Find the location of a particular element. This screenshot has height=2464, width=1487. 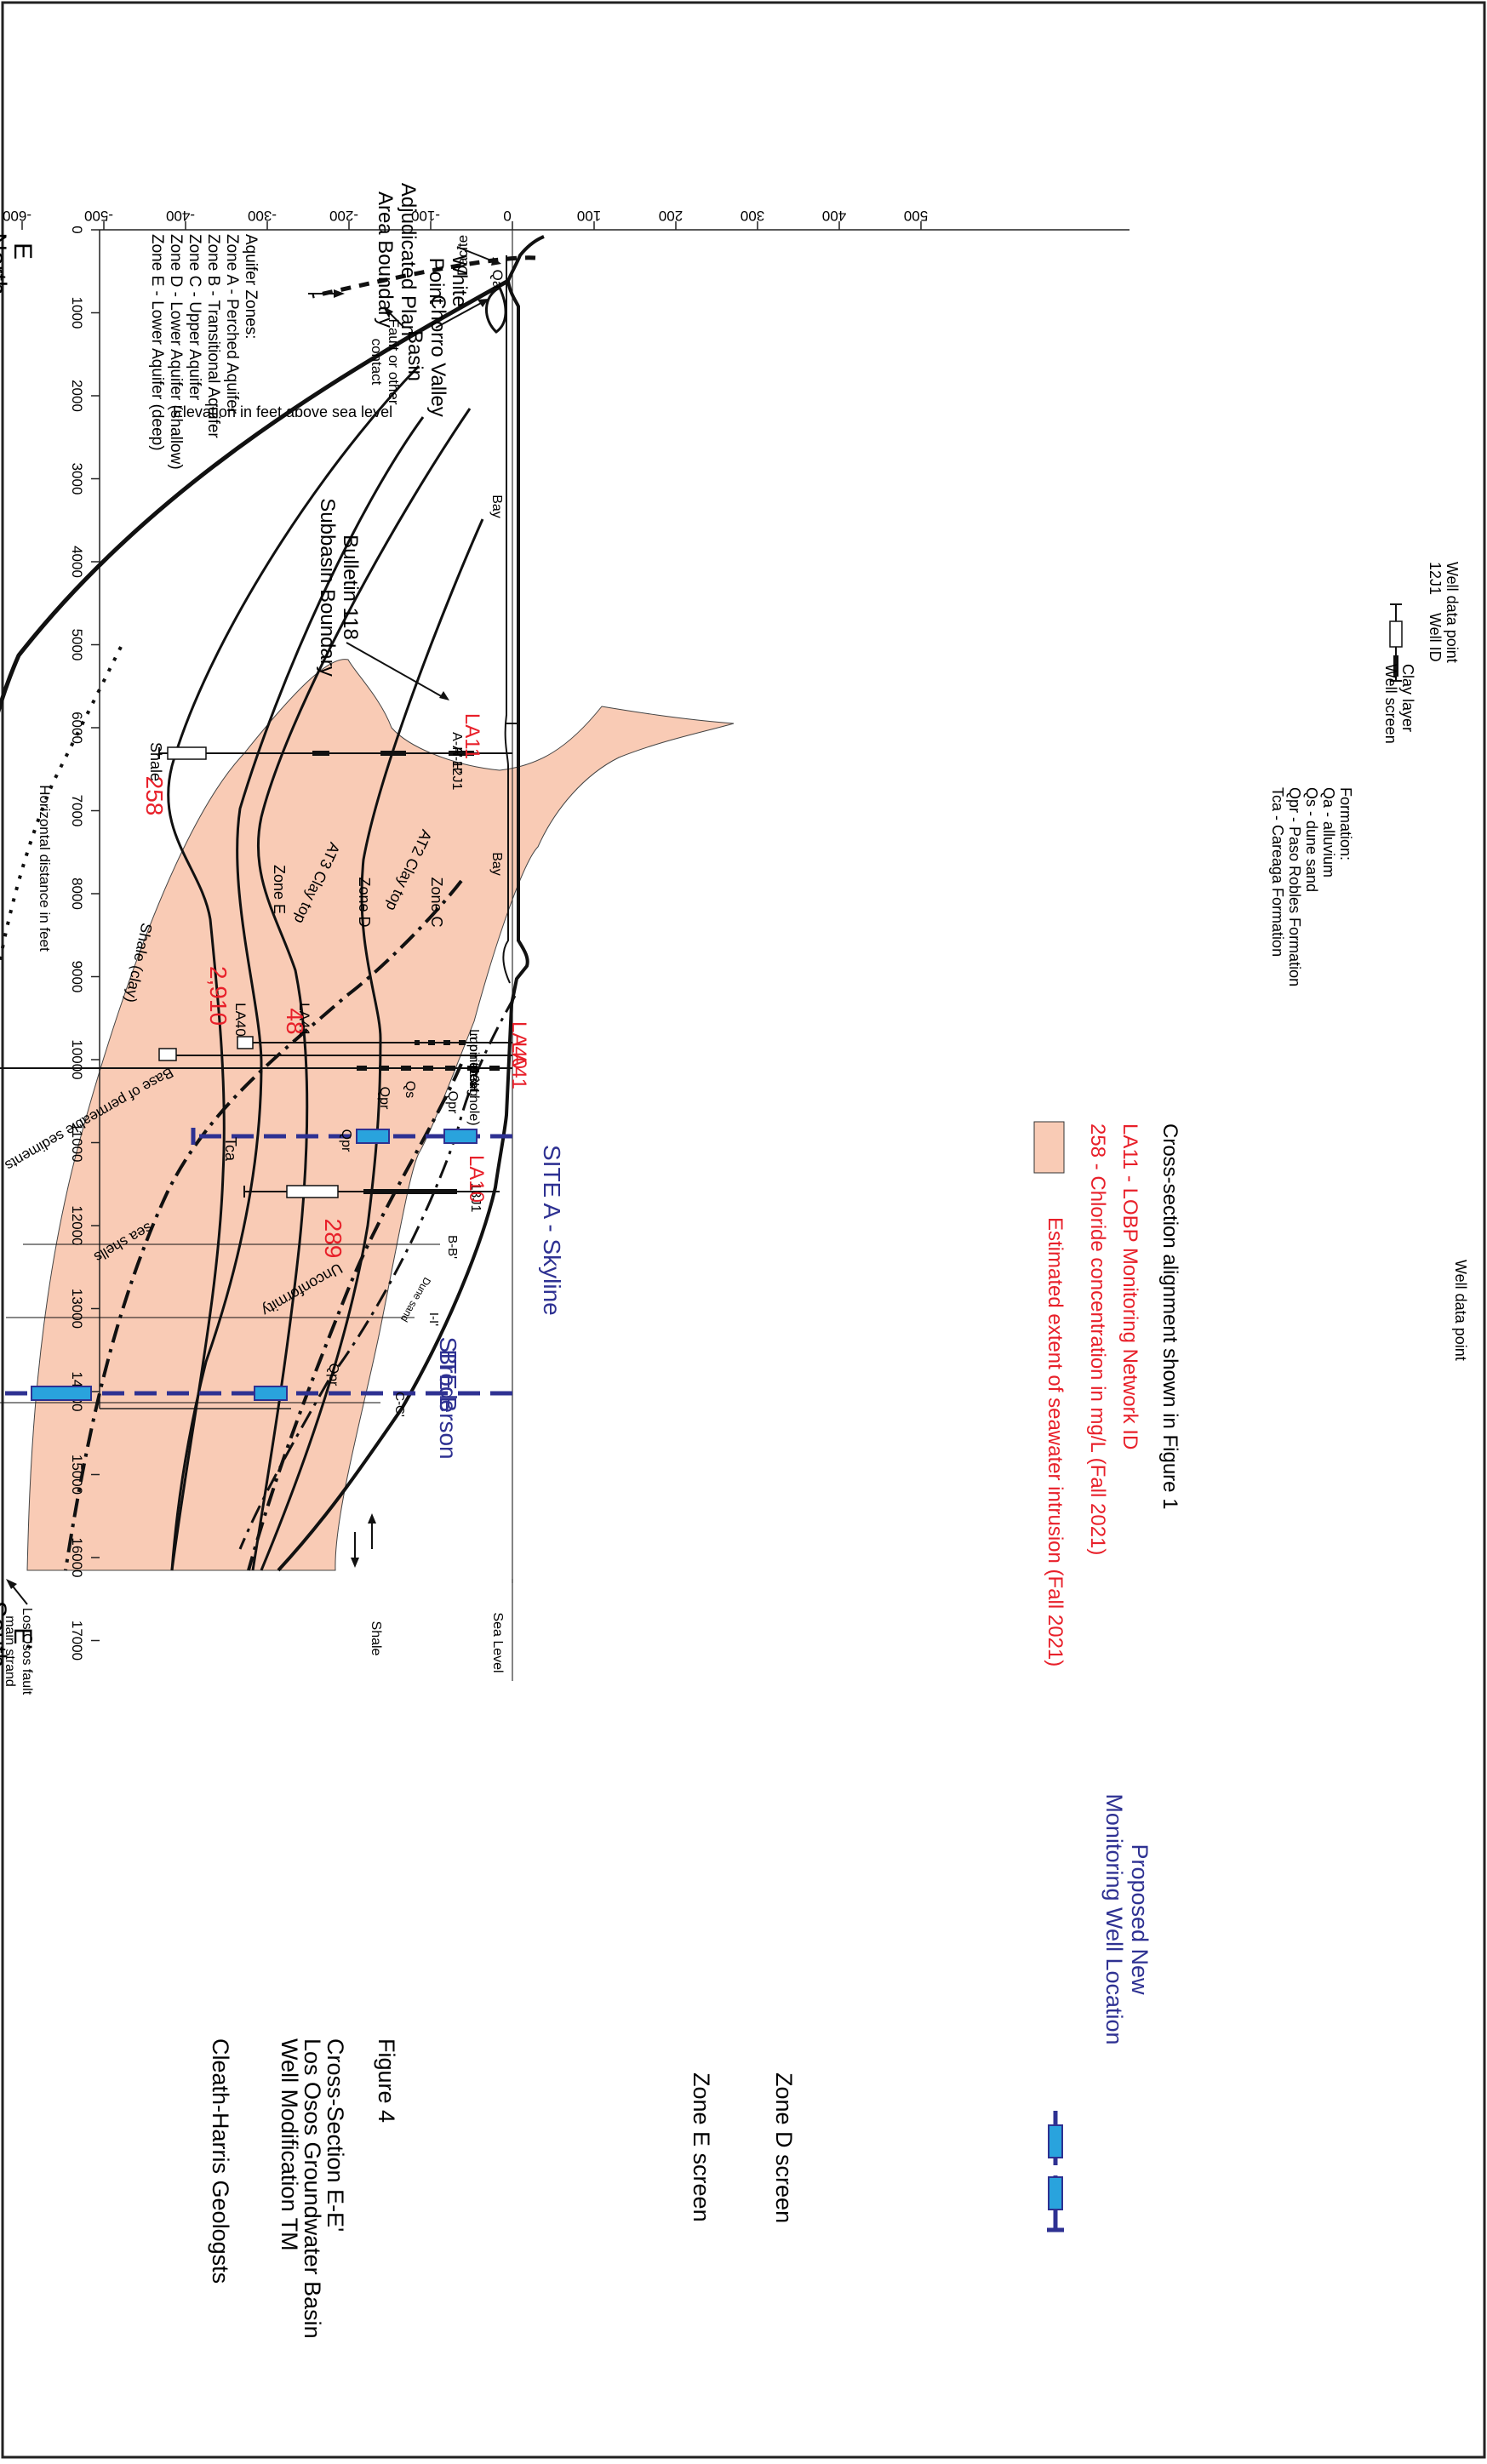

x-tick-label: 3000 is located at coordinates (77, 479).